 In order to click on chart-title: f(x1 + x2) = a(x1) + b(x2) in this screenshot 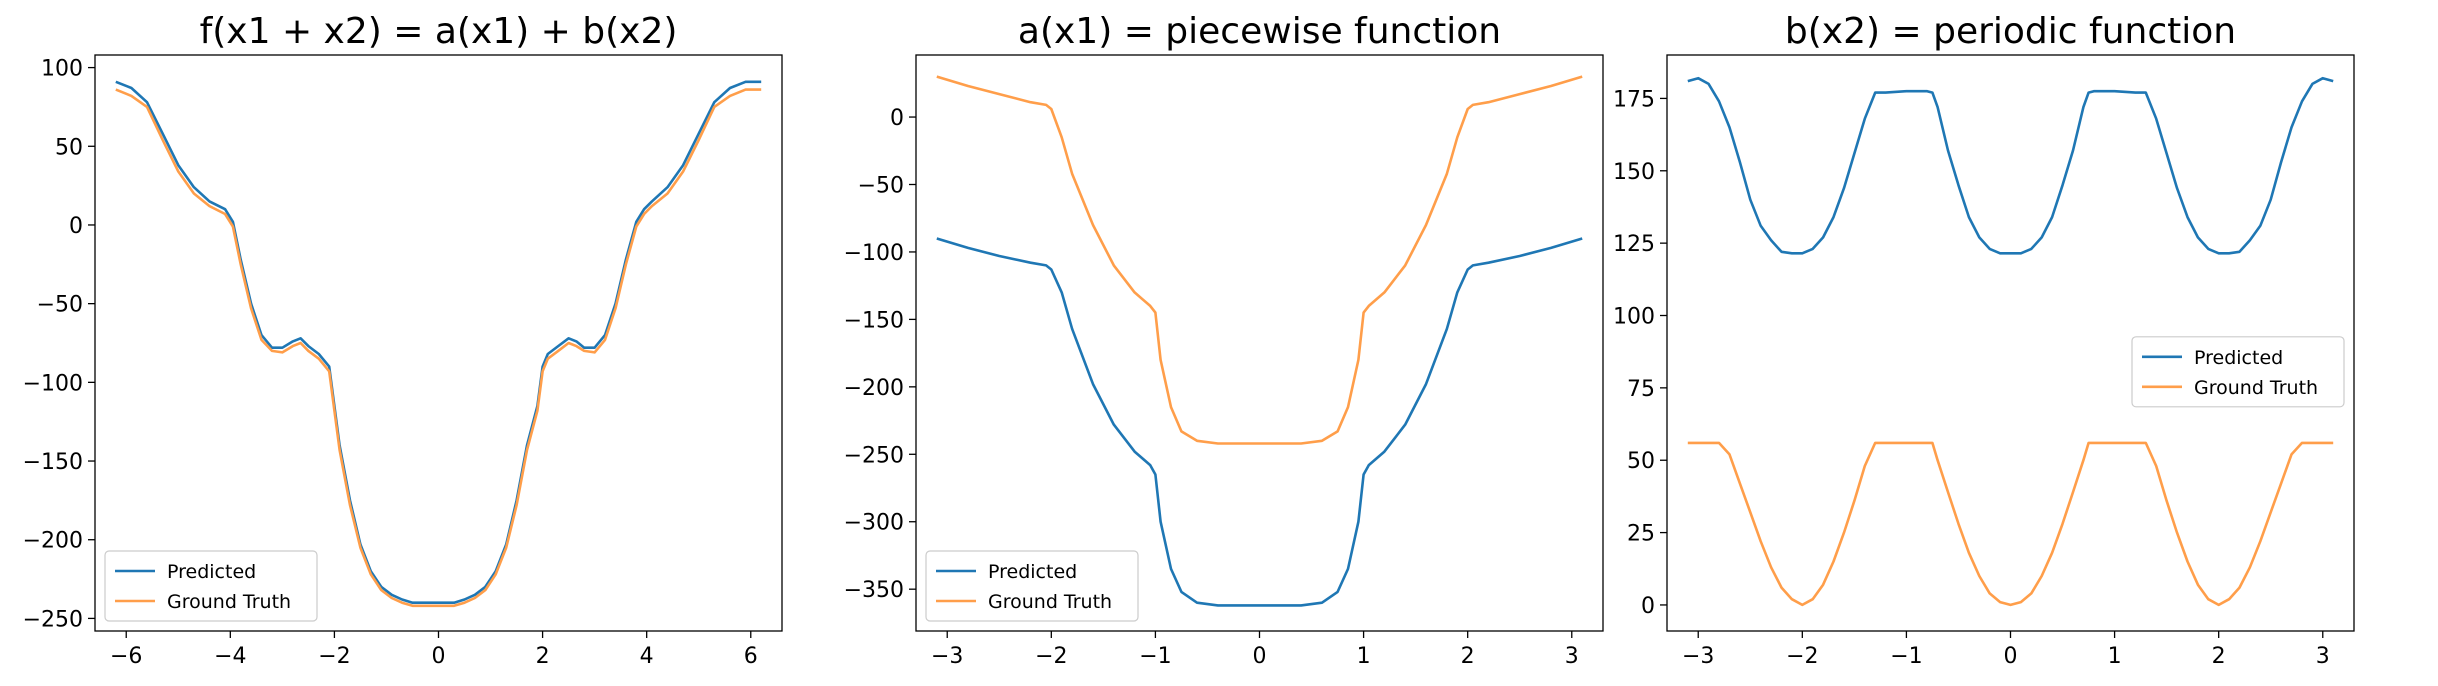, I will do `click(439, 31)`.